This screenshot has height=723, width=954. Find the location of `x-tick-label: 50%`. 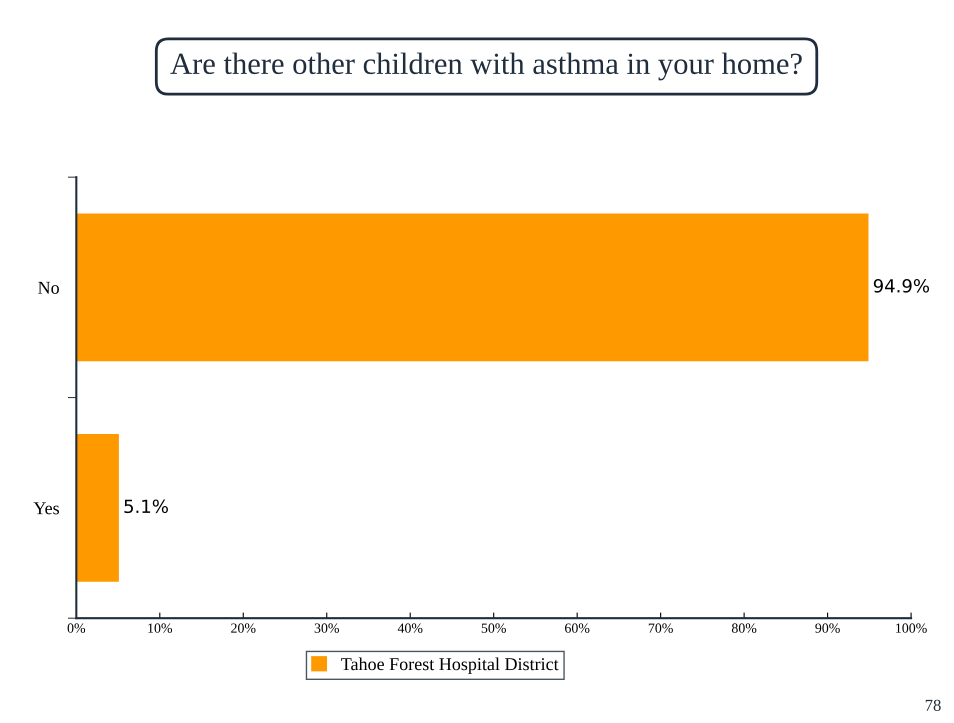

x-tick-label: 50% is located at coordinates (494, 628).